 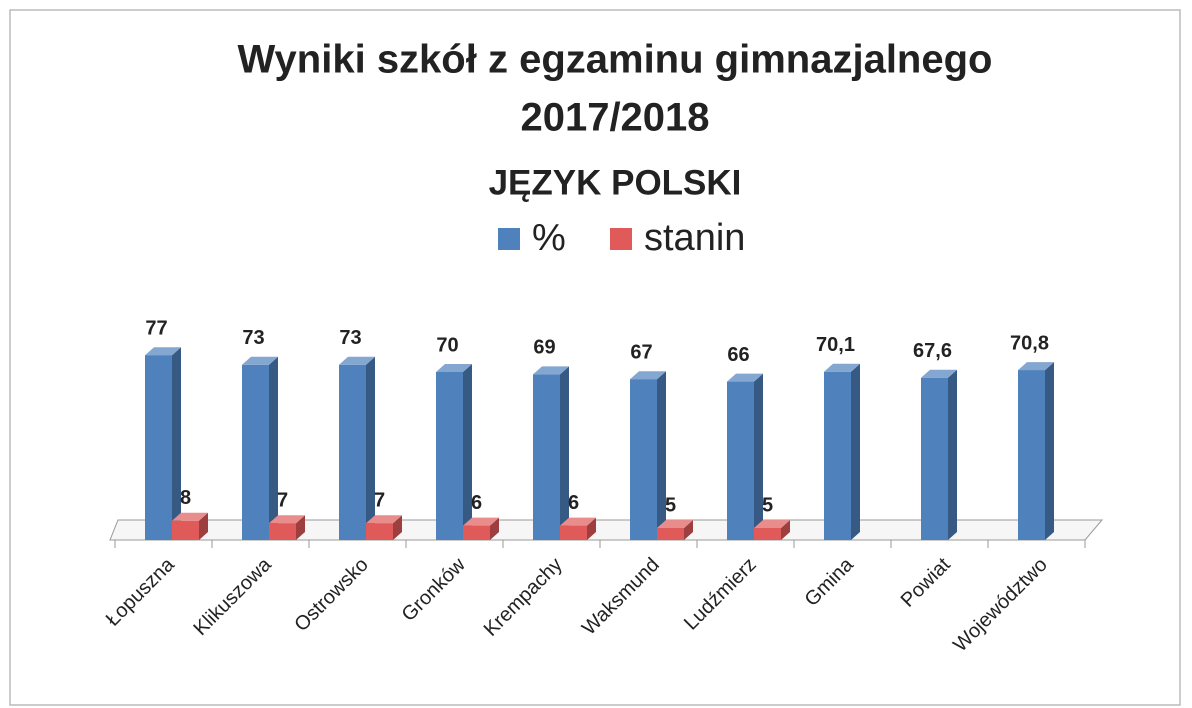 I want to click on data-label: 67,6, so click(x=932, y=351).